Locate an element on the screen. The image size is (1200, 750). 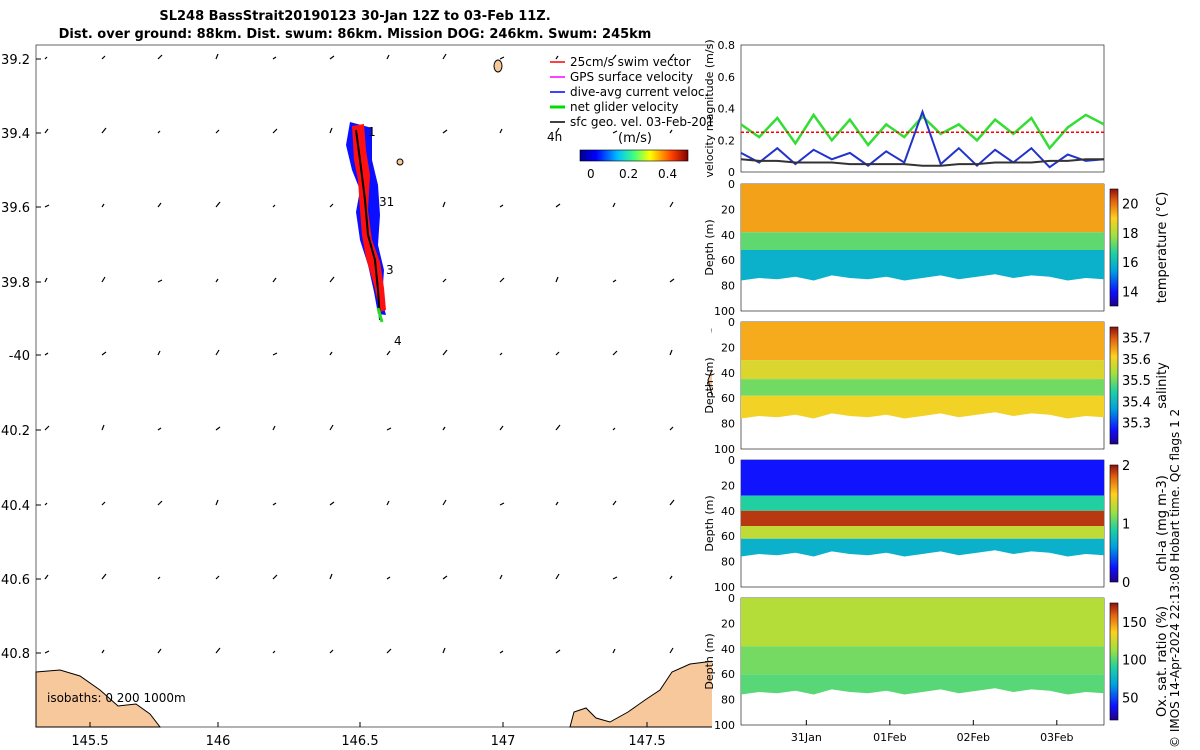
colorbar-tick: 14 is located at coordinates (1130, 292).